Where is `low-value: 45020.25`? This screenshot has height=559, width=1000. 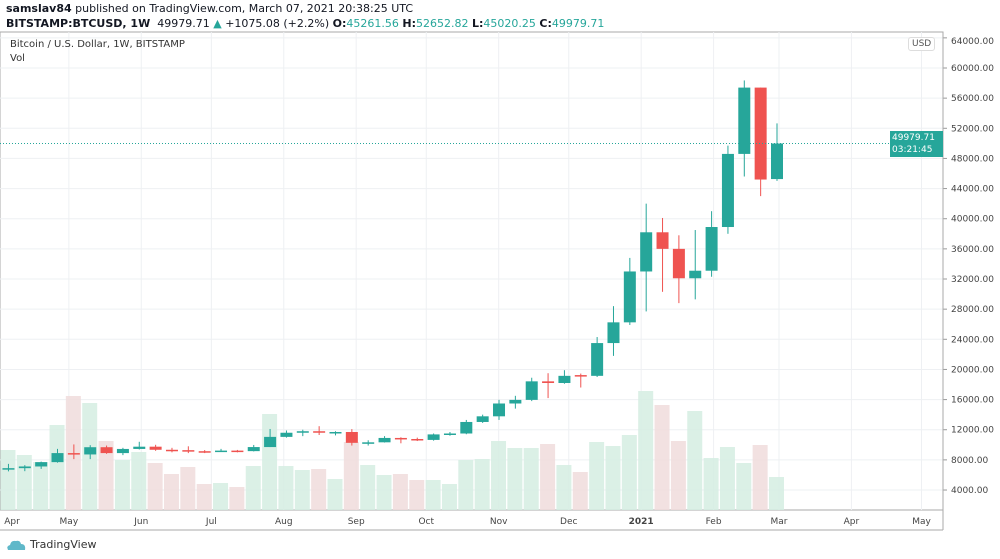 low-value: 45020.25 is located at coordinates (509, 23).